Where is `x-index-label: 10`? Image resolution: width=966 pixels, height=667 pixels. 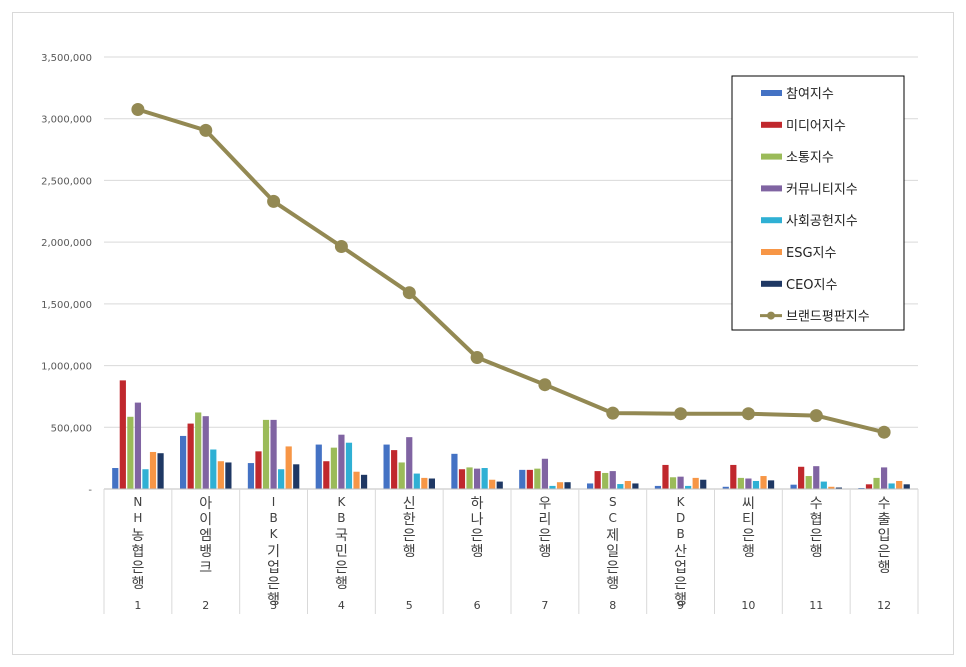 x-index-label: 10 is located at coordinates (748, 605).